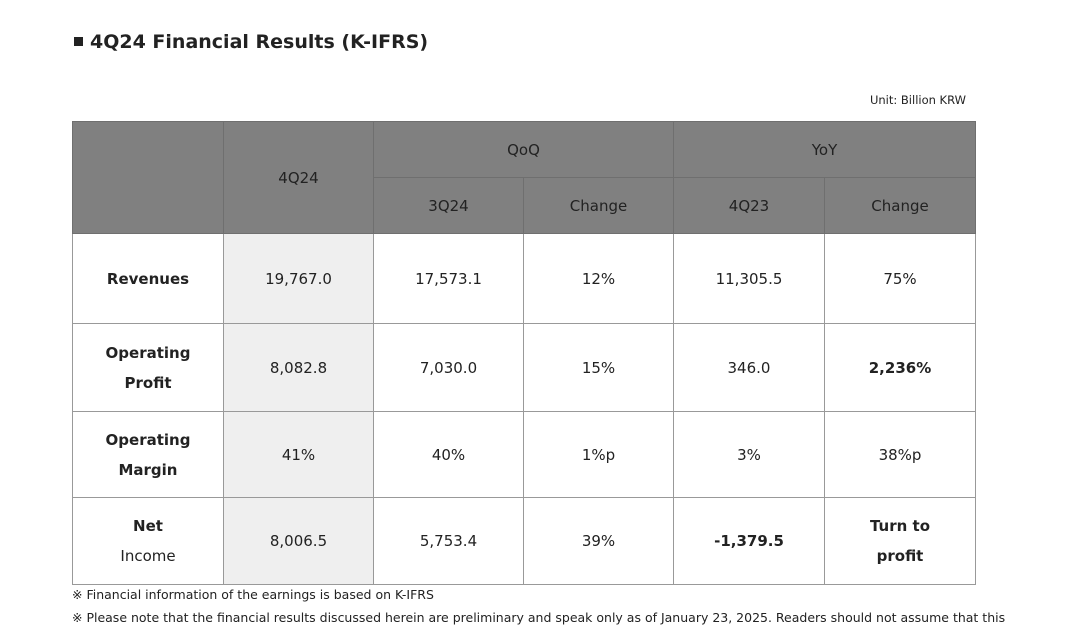  What do you see at coordinates (298, 367) in the screenshot?
I see `value-cell: 8,082.8` at bounding box center [298, 367].